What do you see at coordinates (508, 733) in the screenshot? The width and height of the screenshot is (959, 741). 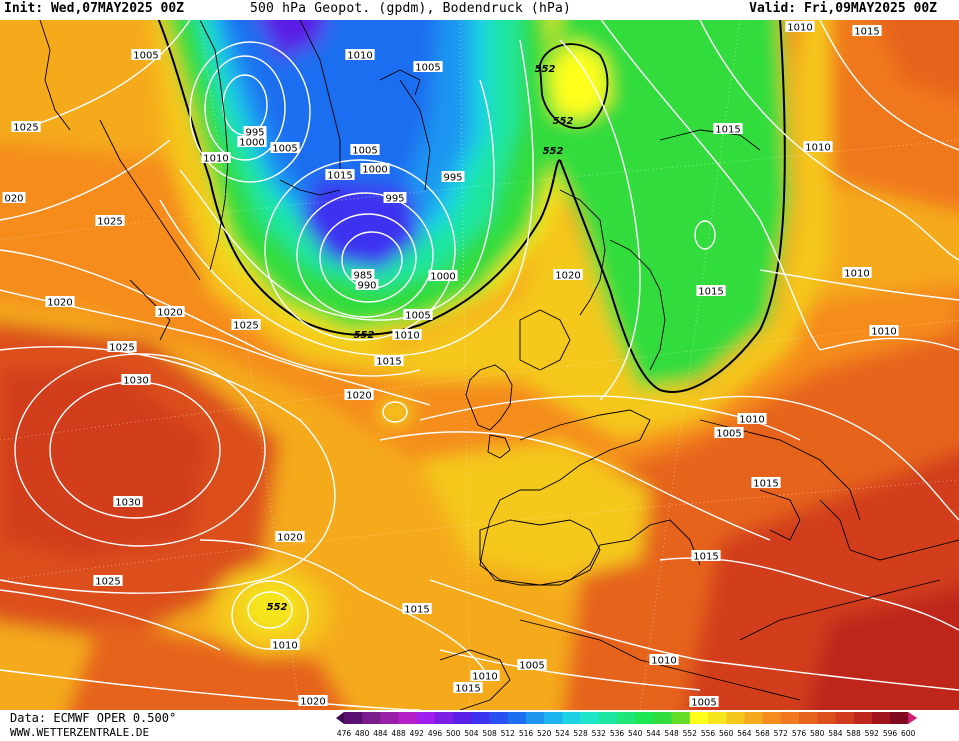 I see `legend-tick-label: 512` at bounding box center [508, 733].